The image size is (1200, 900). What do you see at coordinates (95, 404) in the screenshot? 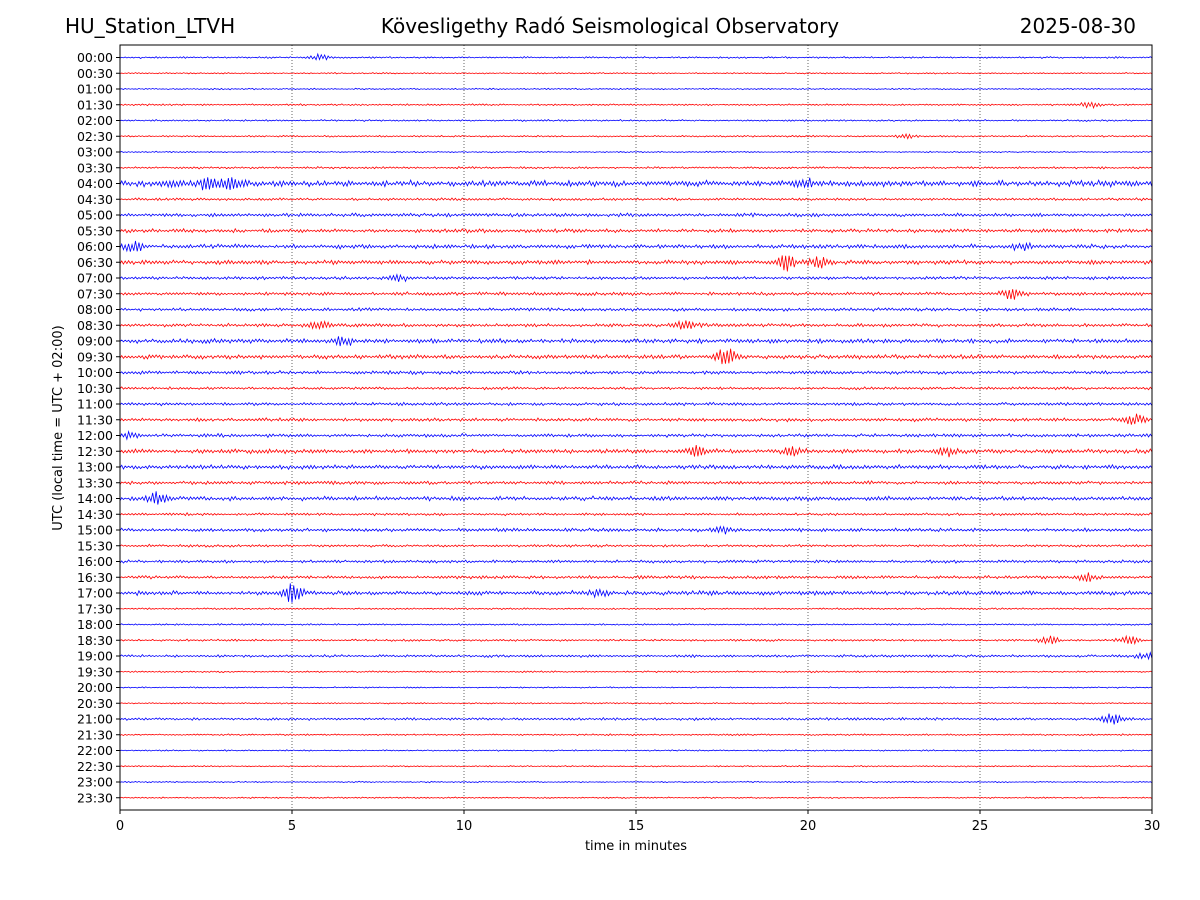
I see `y-tick-label: 11:00` at bounding box center [95, 404].